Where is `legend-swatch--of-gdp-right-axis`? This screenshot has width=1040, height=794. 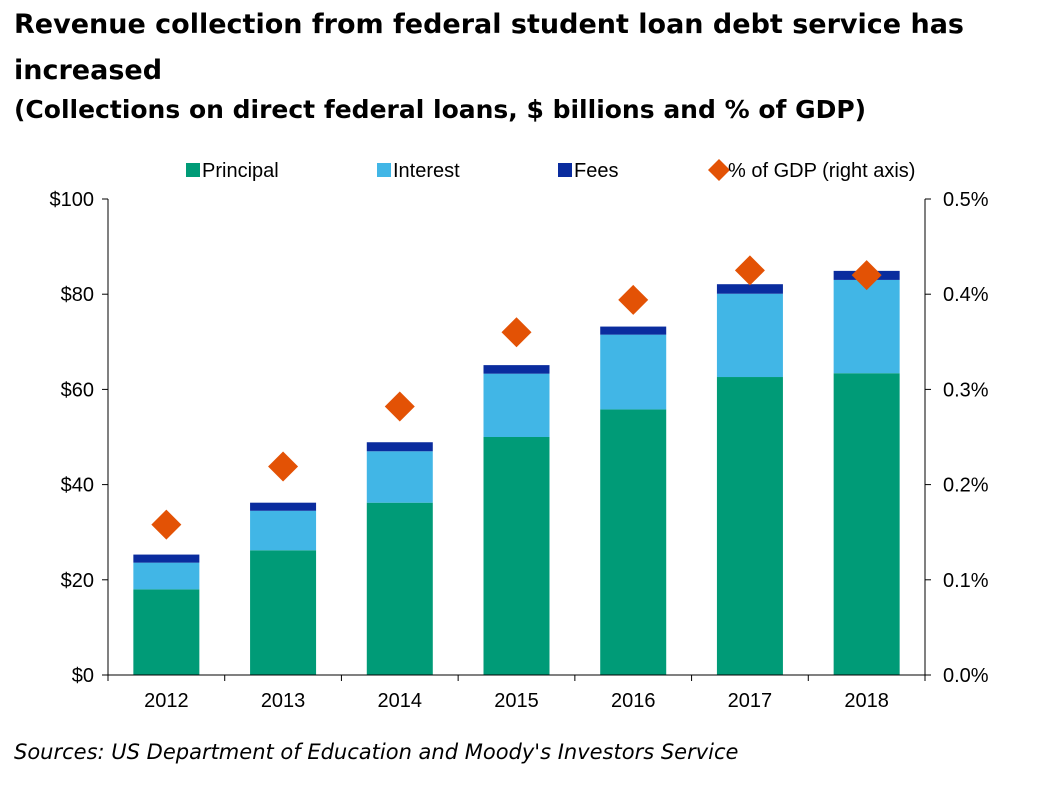
legend-swatch--of-gdp-right-axis is located at coordinates (719, 170).